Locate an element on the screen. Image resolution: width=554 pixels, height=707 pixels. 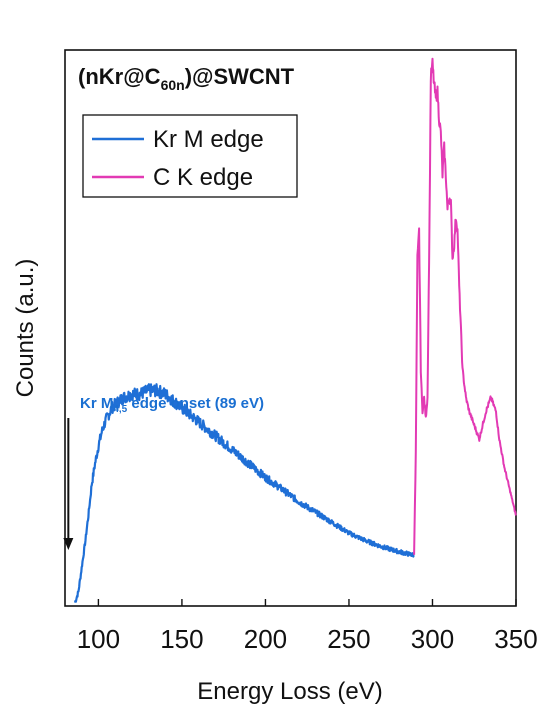
x-tick-label-350: 350 is located at coordinates (515, 639).